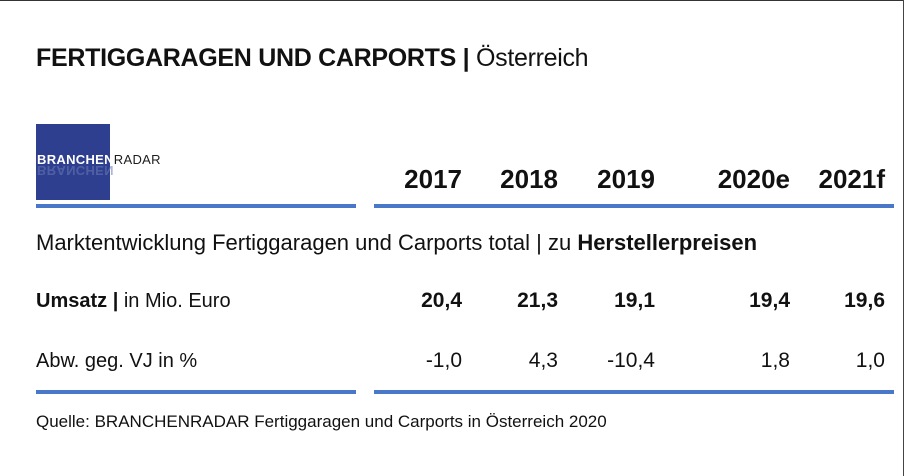  I want to click on row-label-text: Abw. geg. VJ in %, so click(117, 361).